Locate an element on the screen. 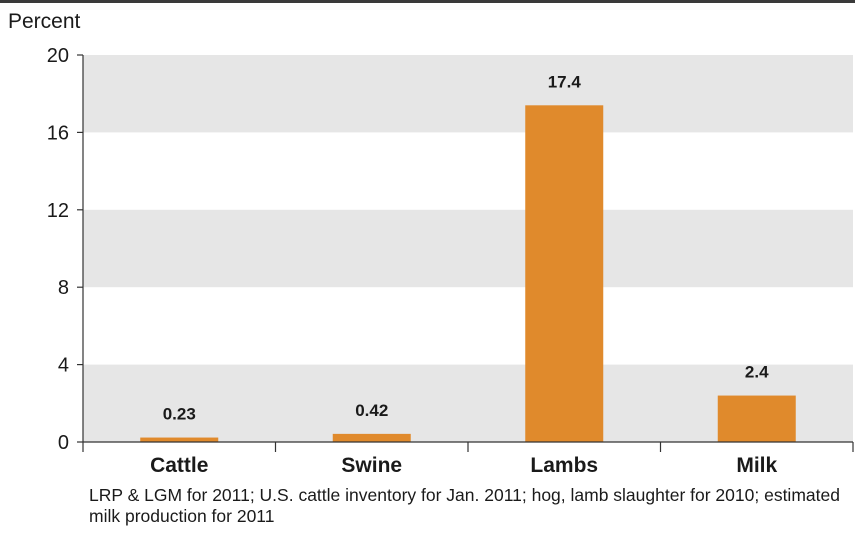  y-tick-label: 20 is located at coordinates (58, 56).